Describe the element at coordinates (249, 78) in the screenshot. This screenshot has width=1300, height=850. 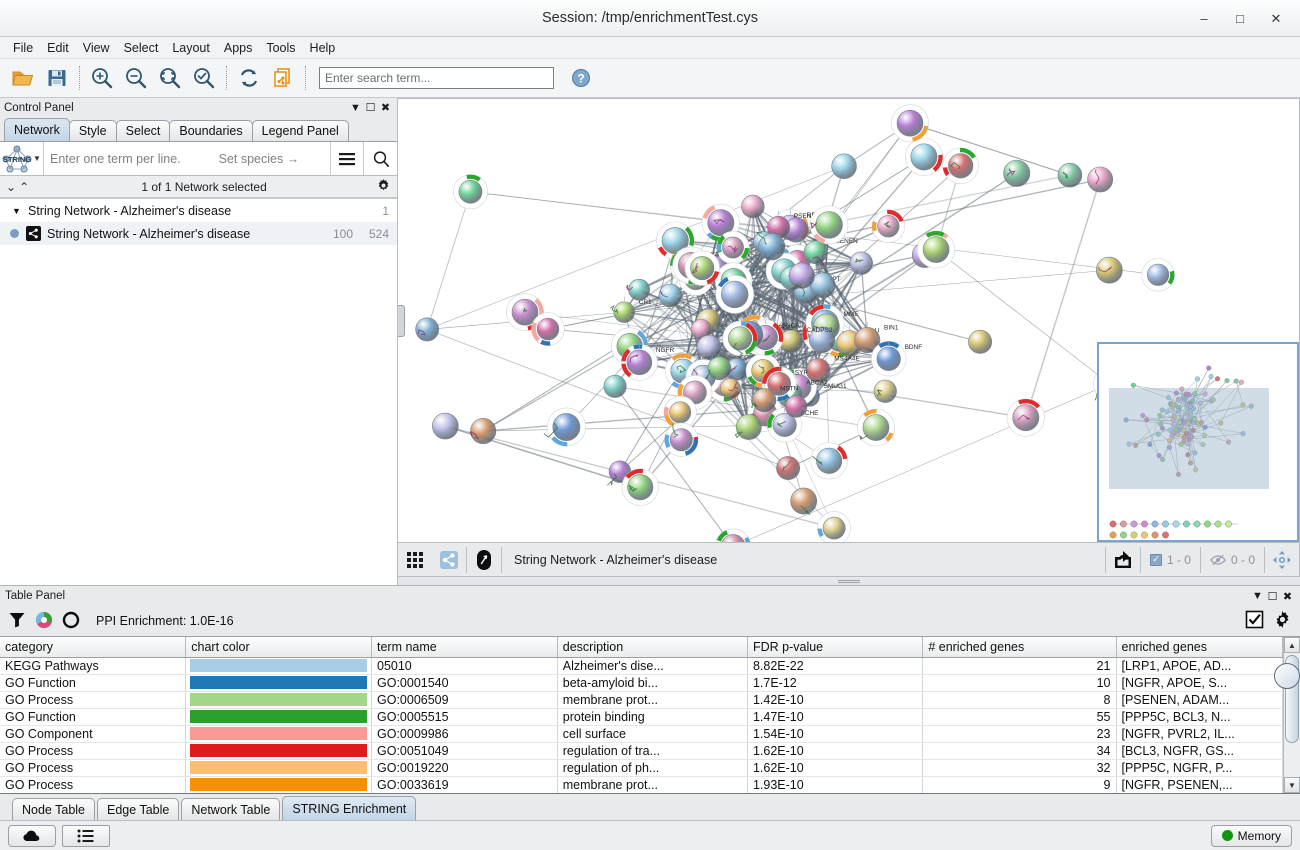
I see `refresh-icon` at that location.